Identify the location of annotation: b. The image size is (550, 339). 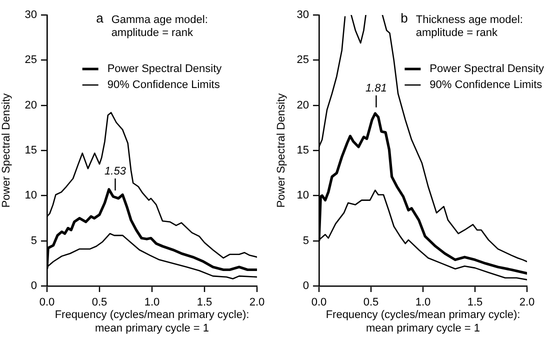
(404, 18).